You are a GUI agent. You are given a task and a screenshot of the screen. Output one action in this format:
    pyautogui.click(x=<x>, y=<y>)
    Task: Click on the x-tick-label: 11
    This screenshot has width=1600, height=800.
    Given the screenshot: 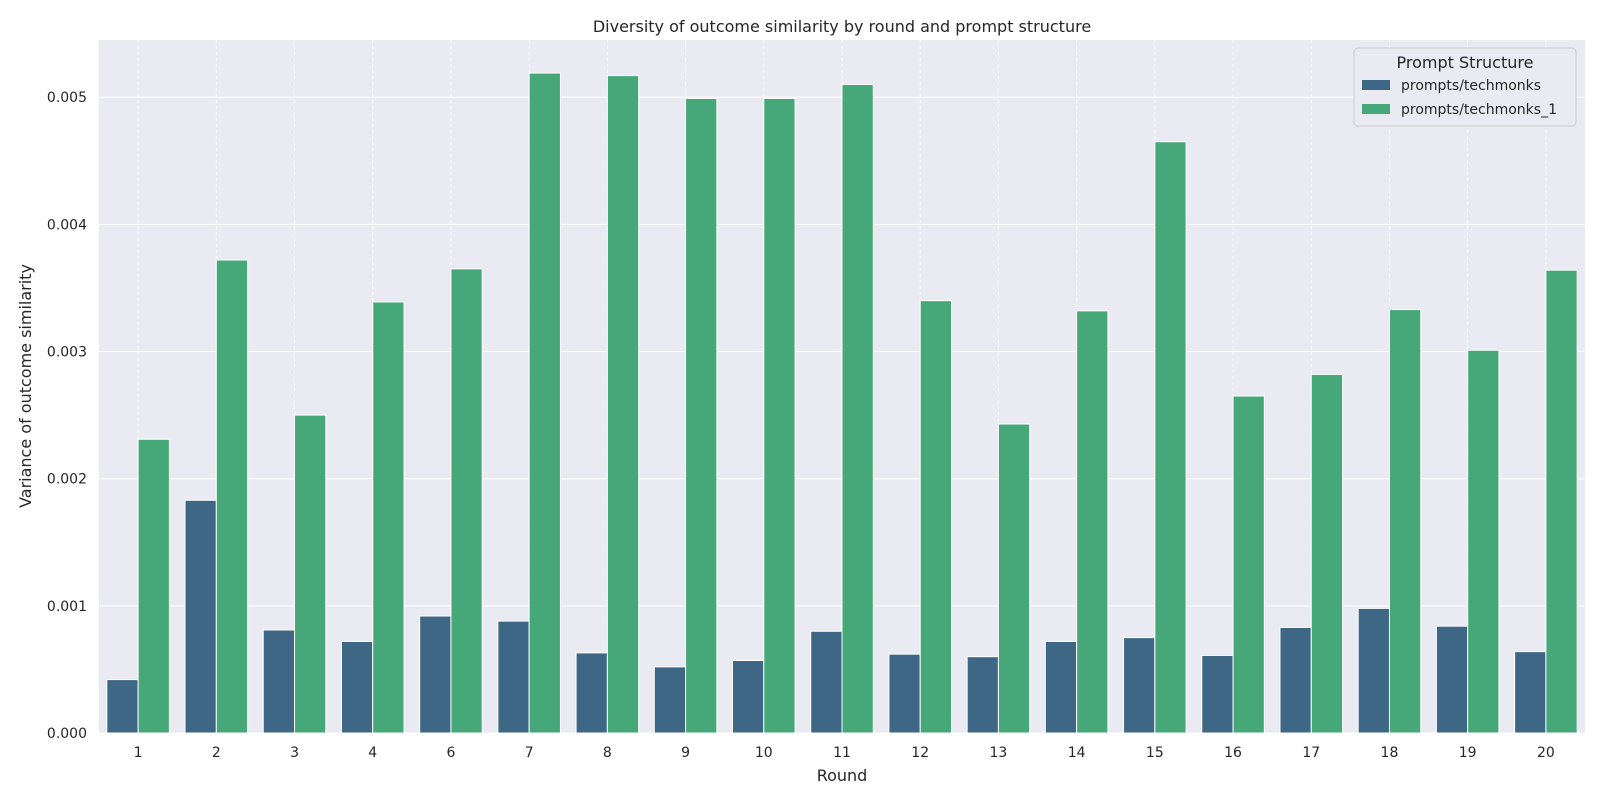 What is the action you would take?
    pyautogui.click(x=842, y=753)
    